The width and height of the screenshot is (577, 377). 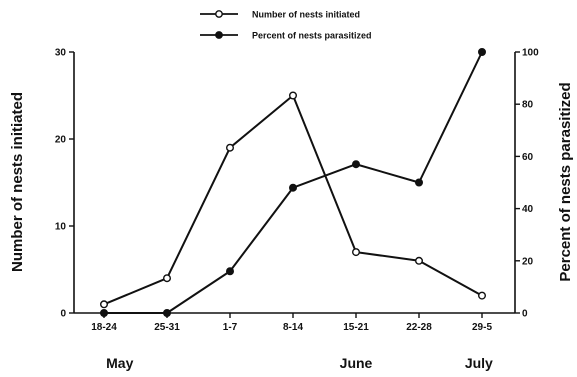 What do you see at coordinates (356, 363) in the screenshot?
I see `month-label: June` at bounding box center [356, 363].